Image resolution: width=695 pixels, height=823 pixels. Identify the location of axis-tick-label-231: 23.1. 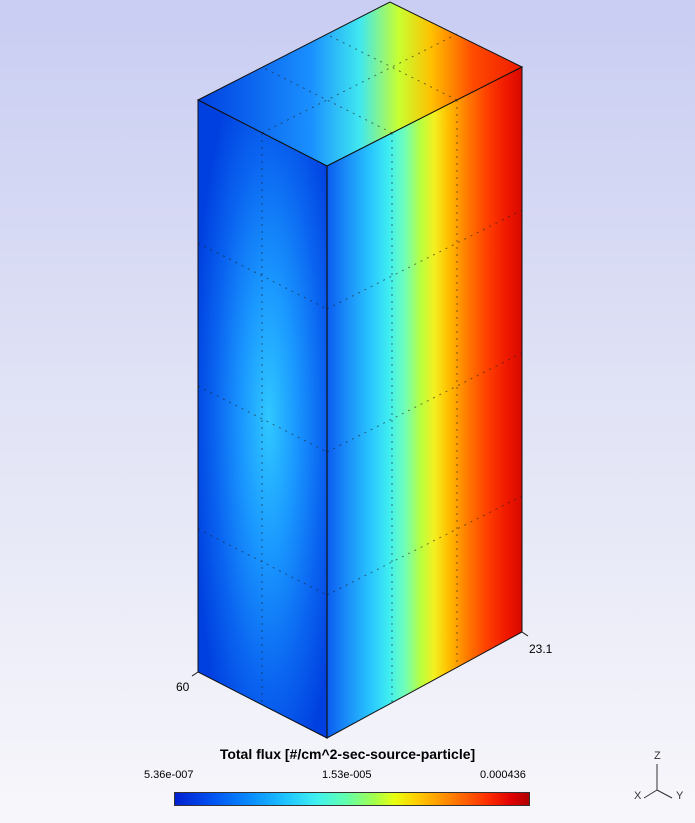
(541, 649).